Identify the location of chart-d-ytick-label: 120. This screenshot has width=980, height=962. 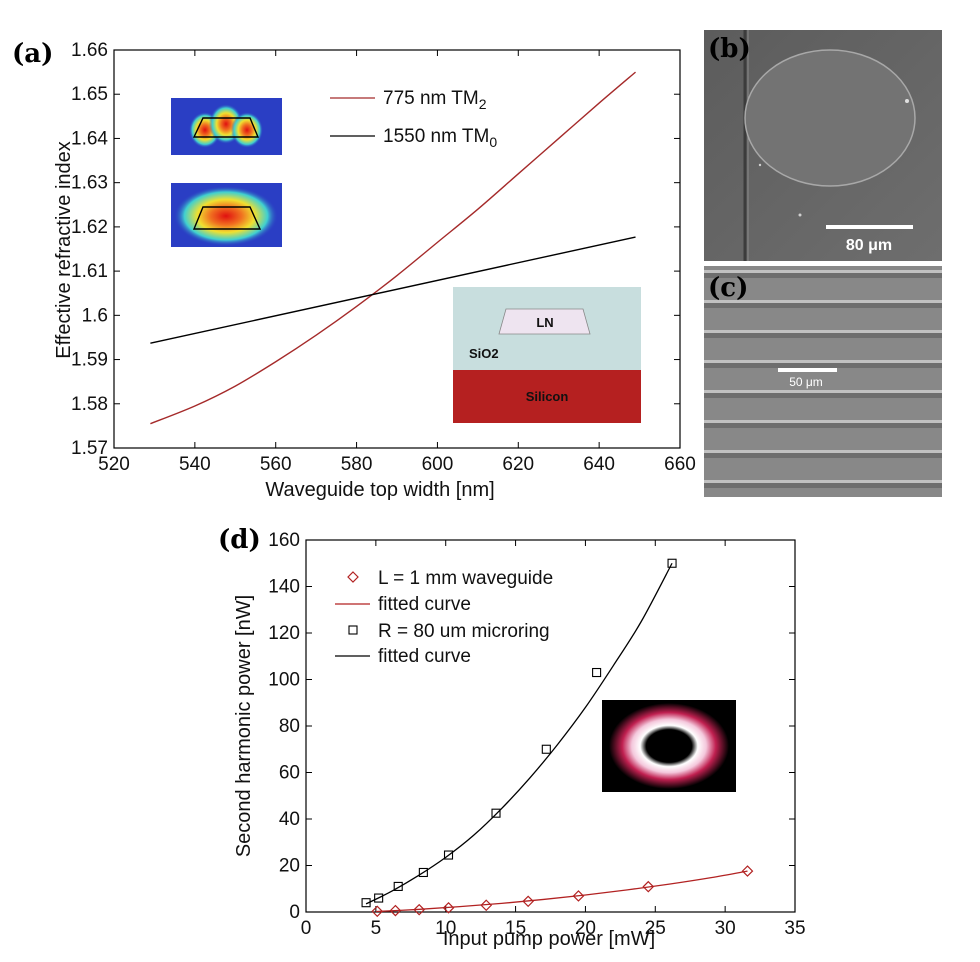
(284, 633).